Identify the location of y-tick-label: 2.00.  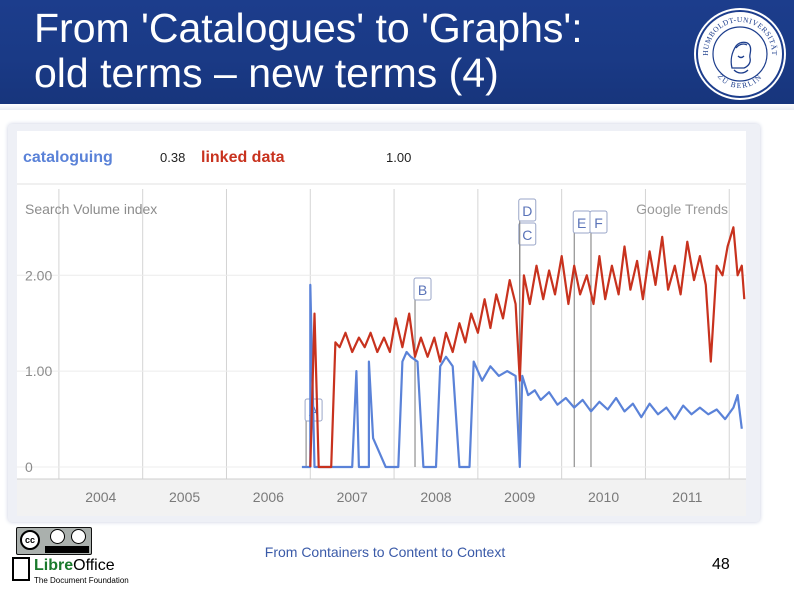
(38, 275).